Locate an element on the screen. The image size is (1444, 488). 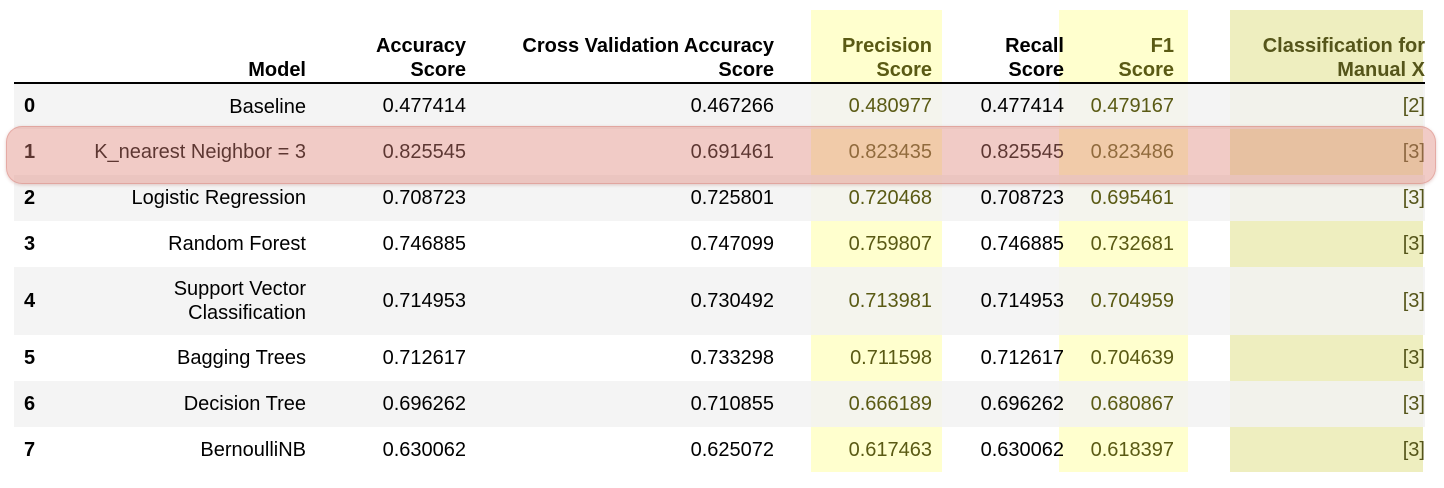
model-name-line: Decision Tree is located at coordinates (244, 404).